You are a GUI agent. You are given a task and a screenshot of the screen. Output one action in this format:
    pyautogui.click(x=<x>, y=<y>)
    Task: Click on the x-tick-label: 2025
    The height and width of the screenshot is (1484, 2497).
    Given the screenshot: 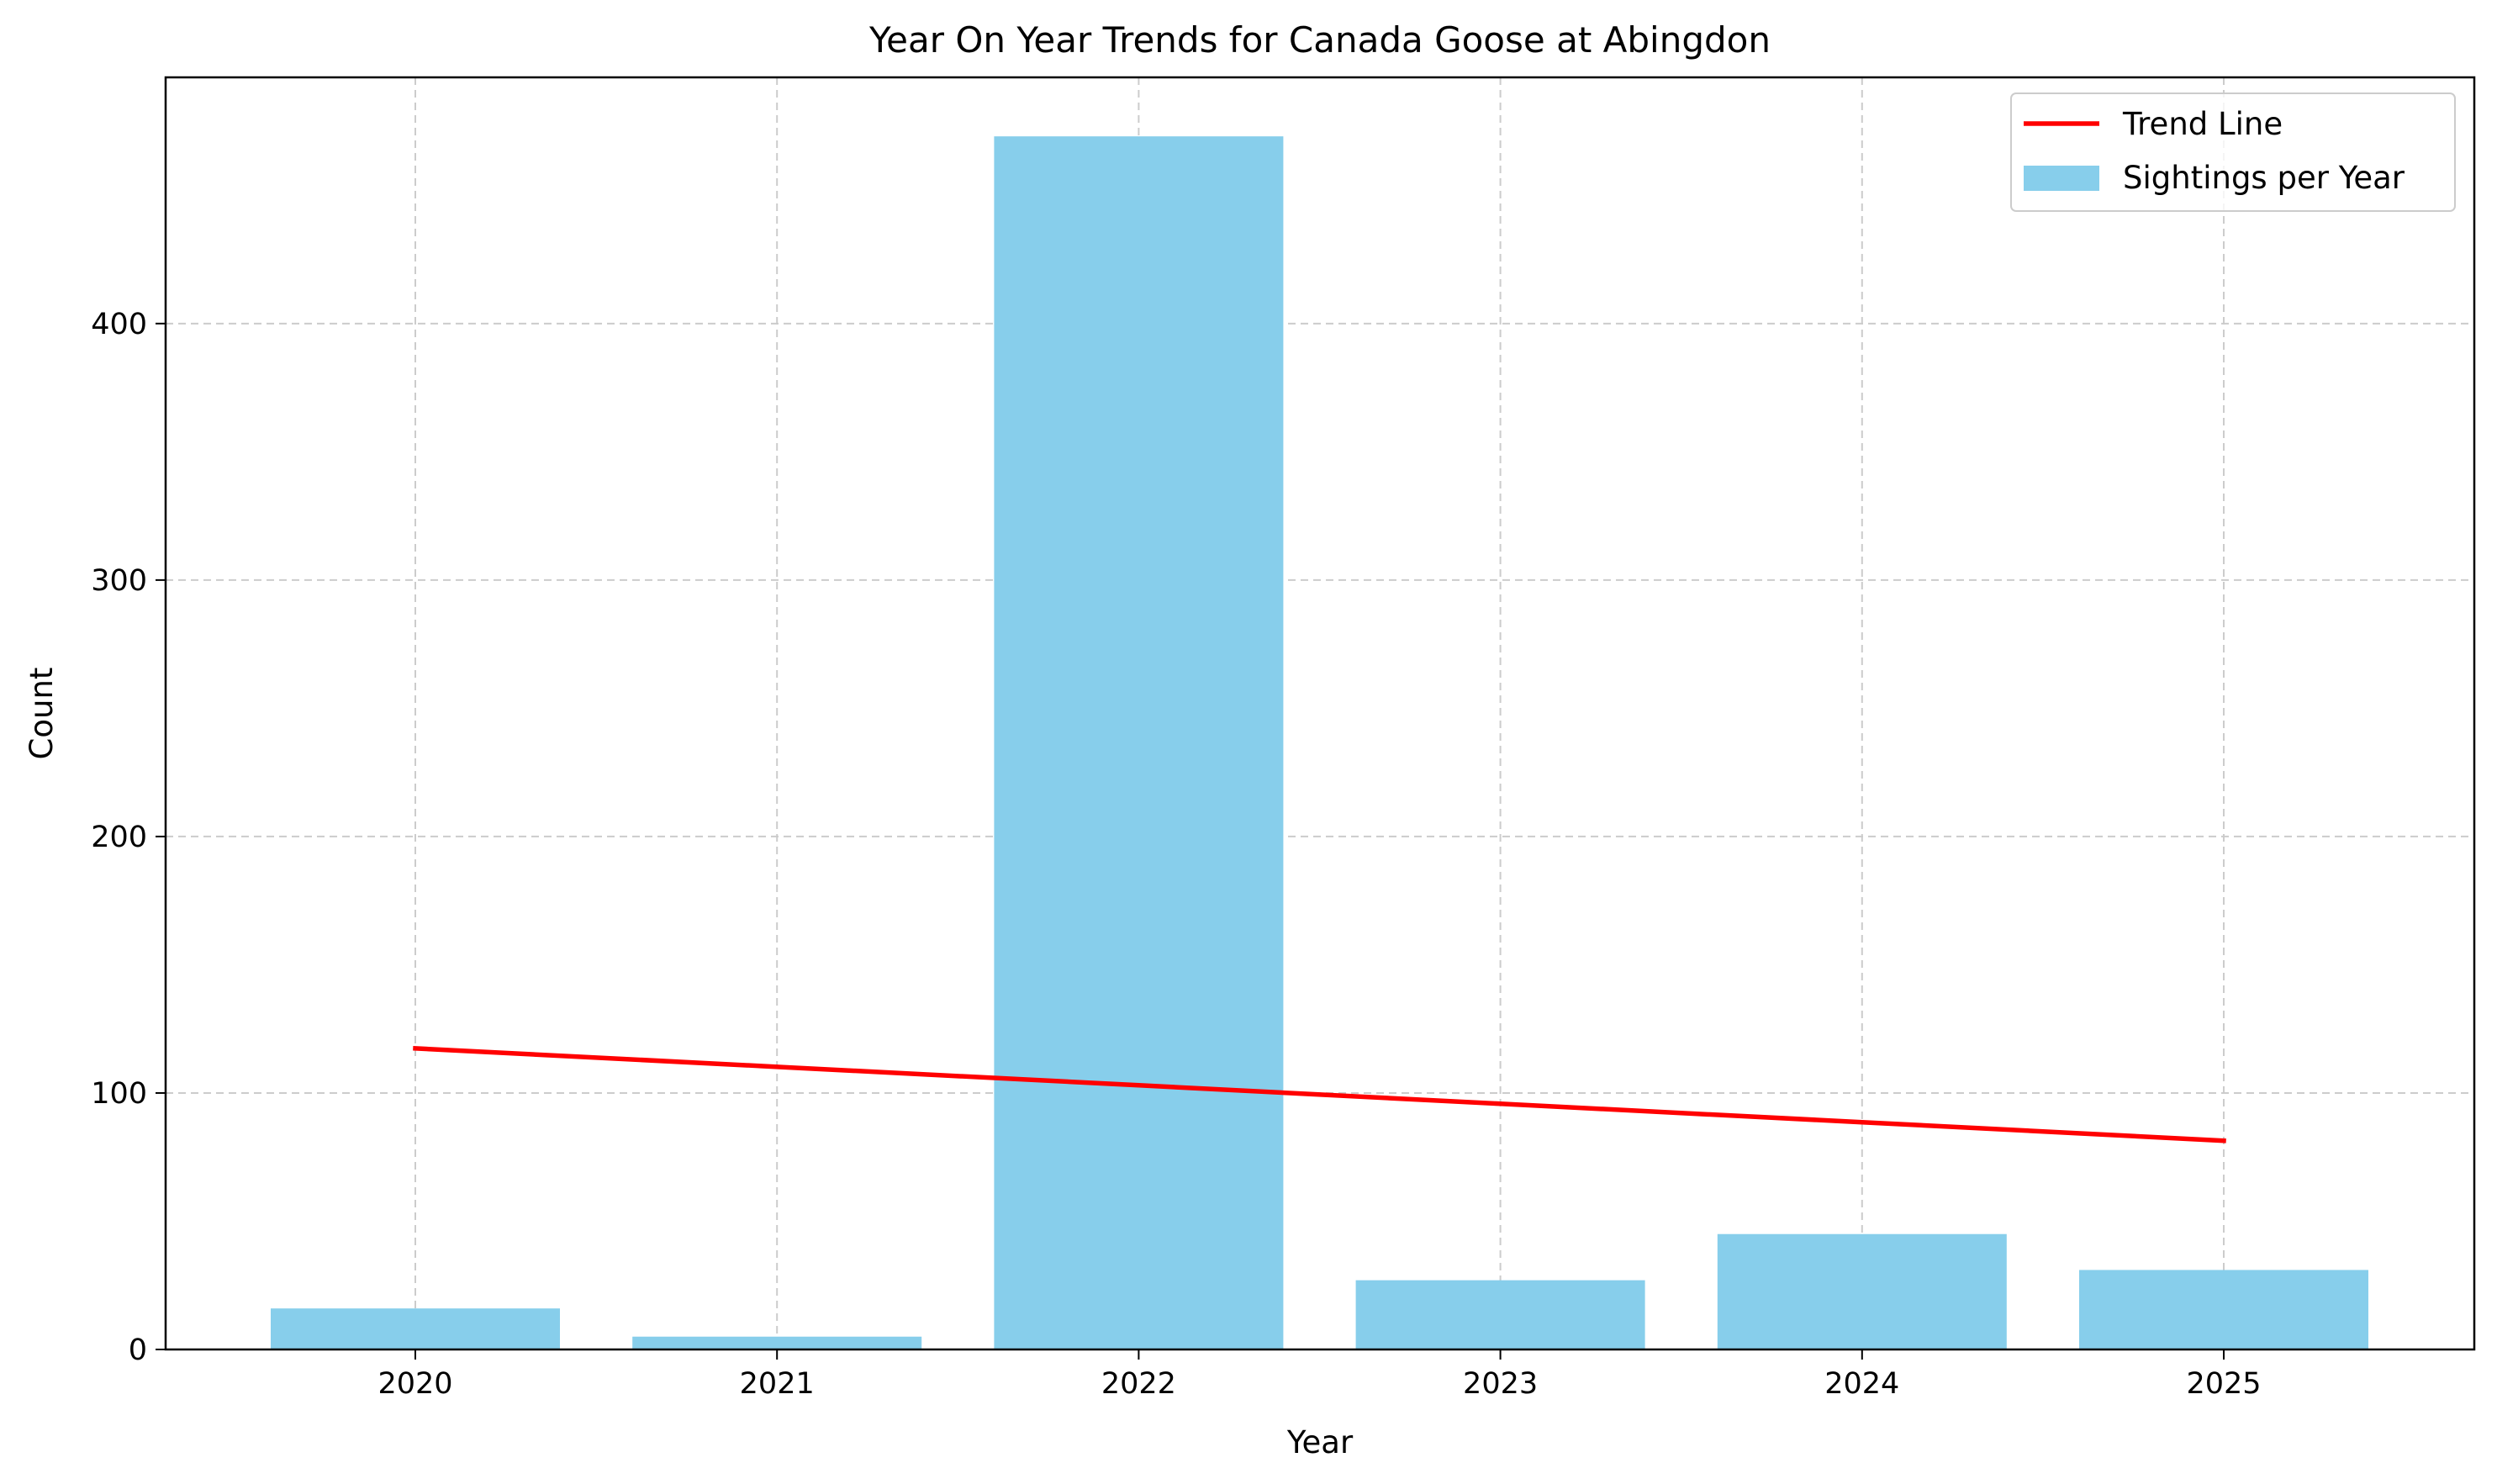 What is the action you would take?
    pyautogui.click(x=2223, y=1384)
    